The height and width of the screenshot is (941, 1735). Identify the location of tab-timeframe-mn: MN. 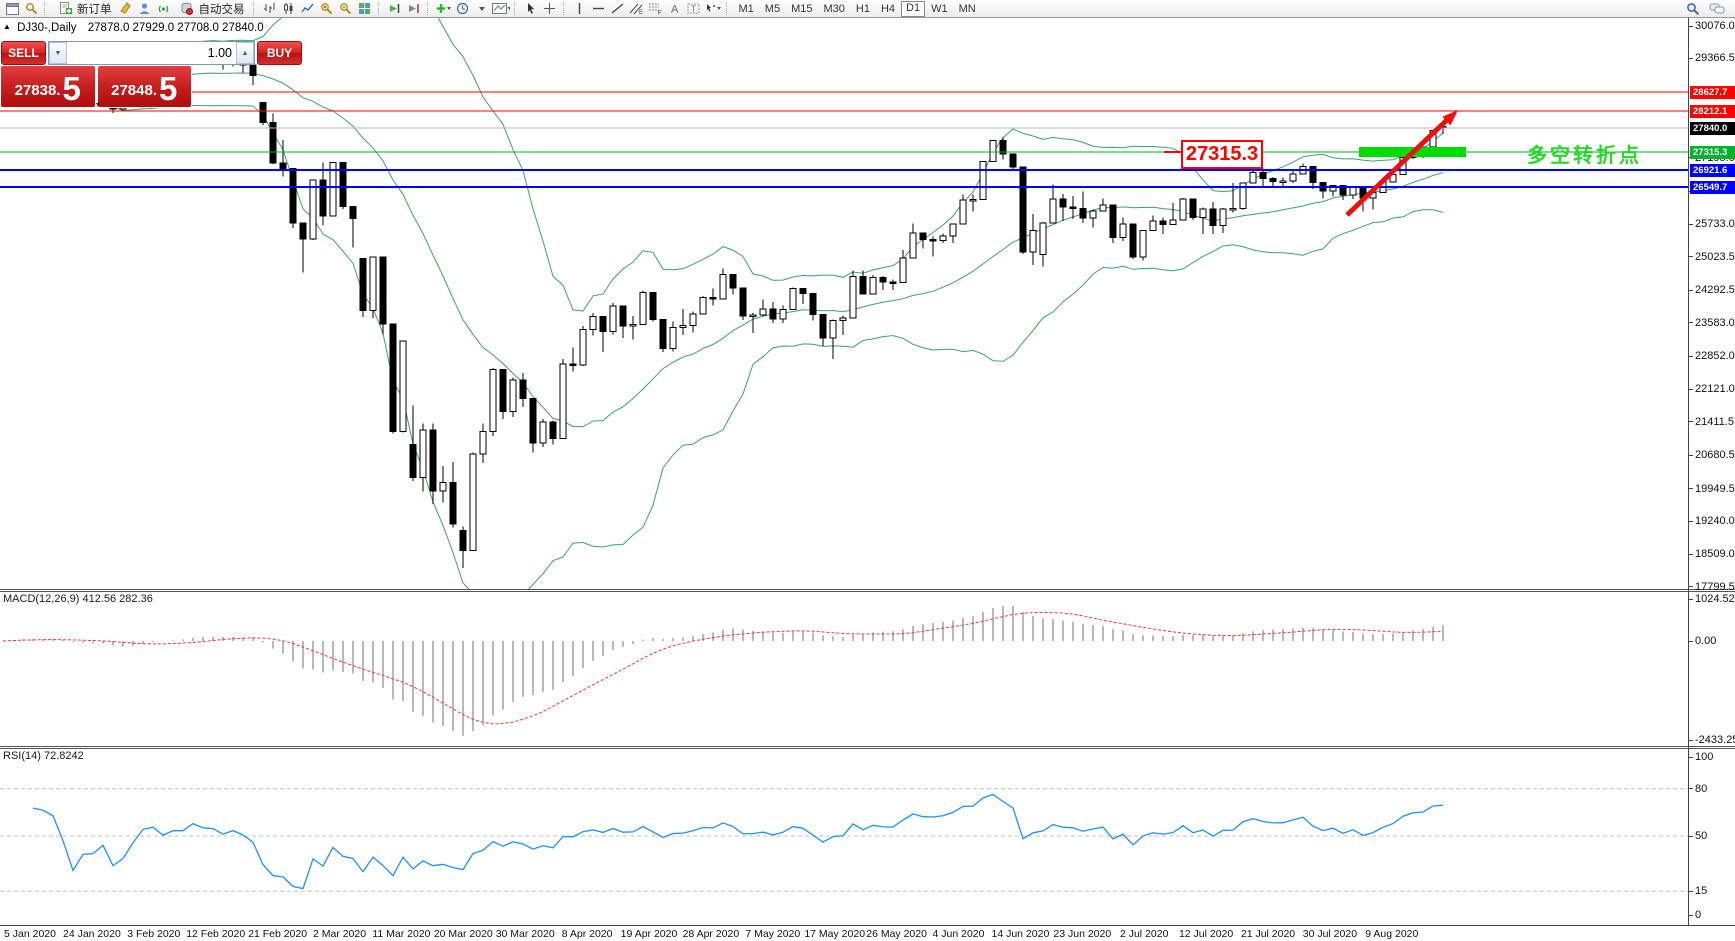
(967, 8).